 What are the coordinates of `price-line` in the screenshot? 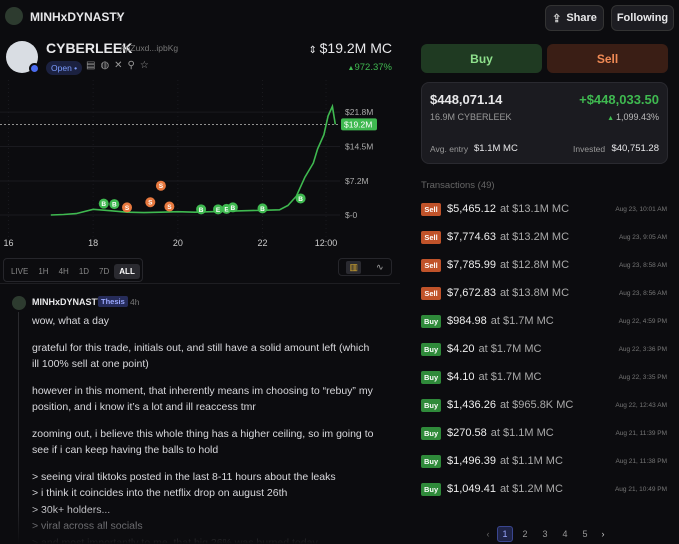 It's located at (193, 159).